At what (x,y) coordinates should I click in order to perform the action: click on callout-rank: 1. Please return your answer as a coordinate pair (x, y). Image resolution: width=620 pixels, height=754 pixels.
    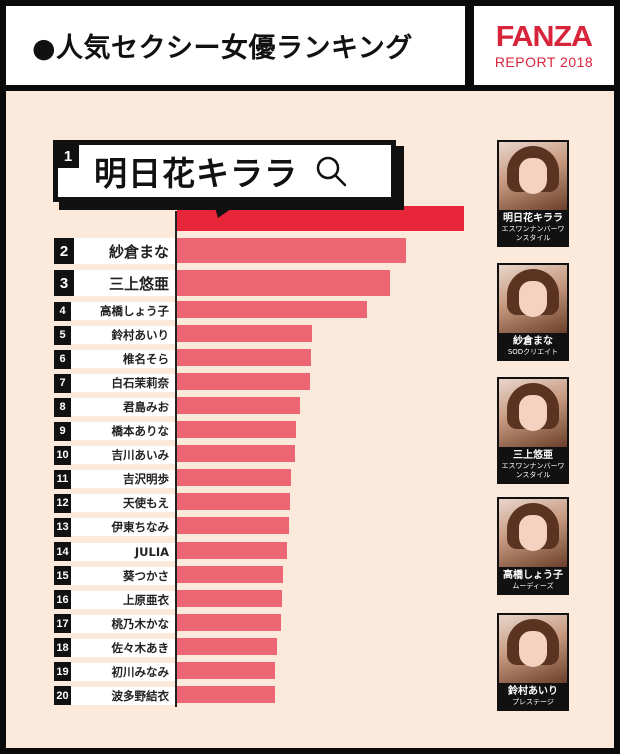
    Looking at the image, I should click on (68, 156).